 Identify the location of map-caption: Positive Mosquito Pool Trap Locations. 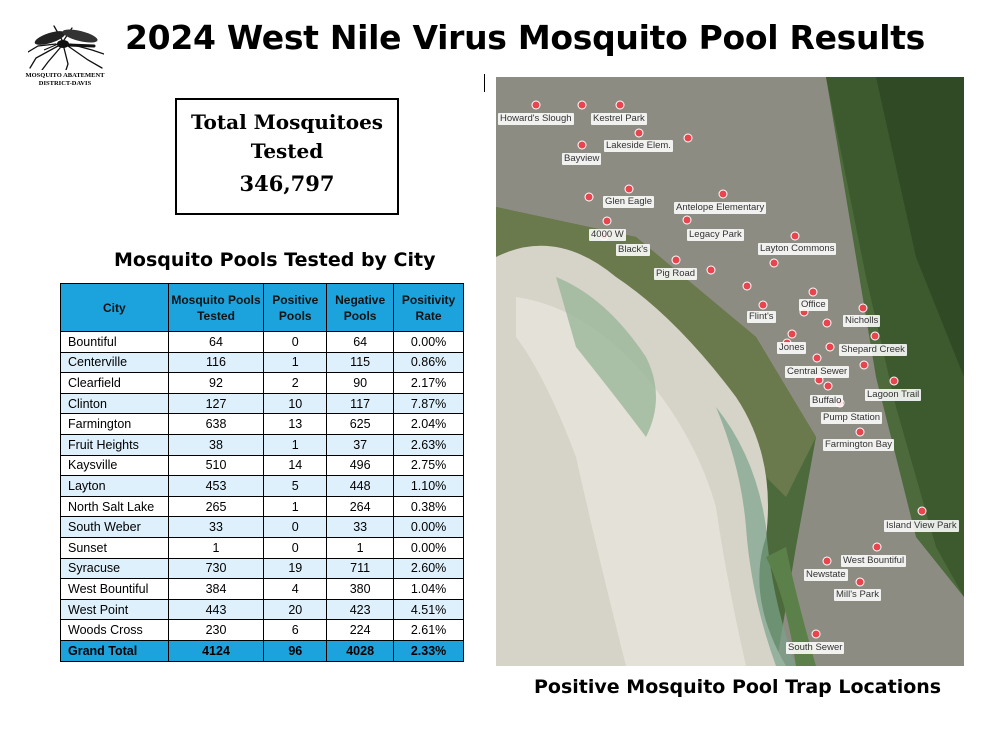
(738, 687).